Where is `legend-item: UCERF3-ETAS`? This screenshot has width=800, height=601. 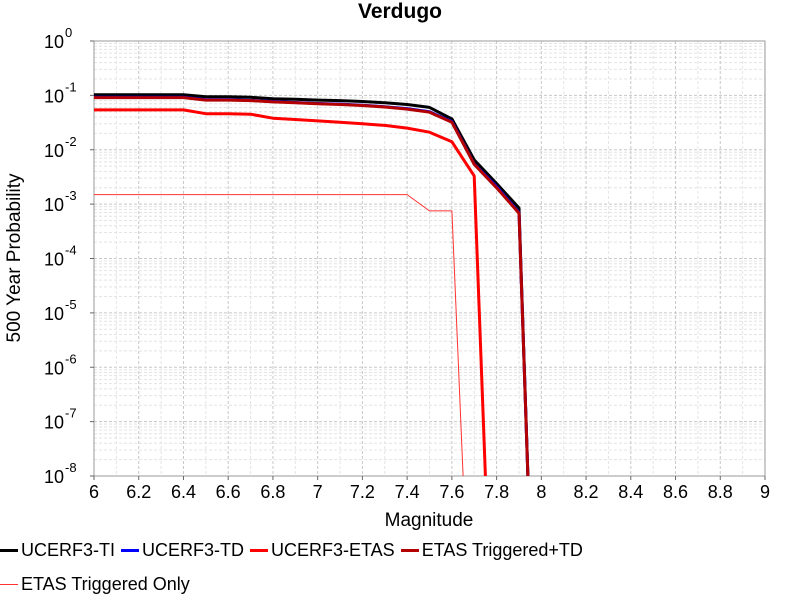 legend-item: UCERF3-ETAS is located at coordinates (322, 550).